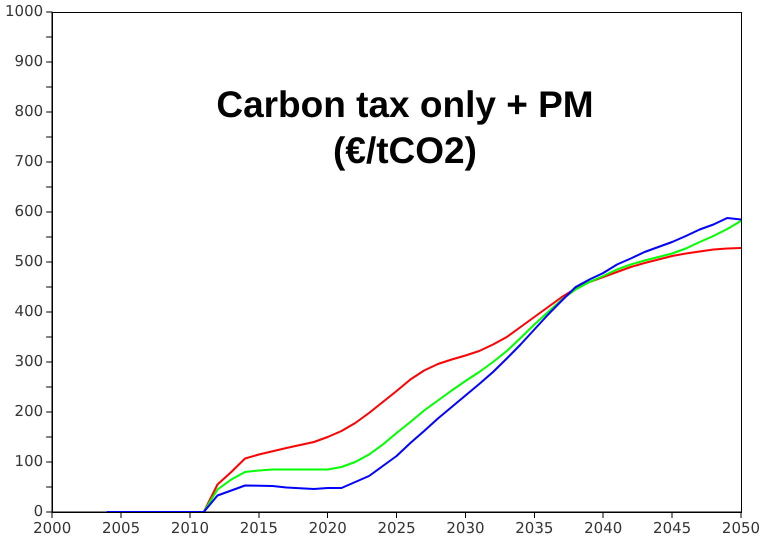  I want to click on y-tick-label: 1000, so click(24, 11).